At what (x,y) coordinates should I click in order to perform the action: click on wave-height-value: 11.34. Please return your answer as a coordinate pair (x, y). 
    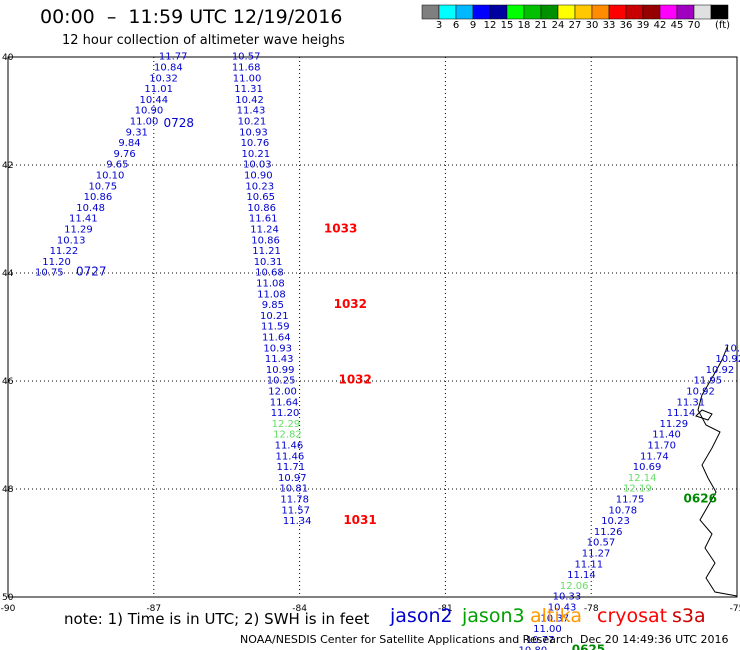
    Looking at the image, I should click on (297, 521).